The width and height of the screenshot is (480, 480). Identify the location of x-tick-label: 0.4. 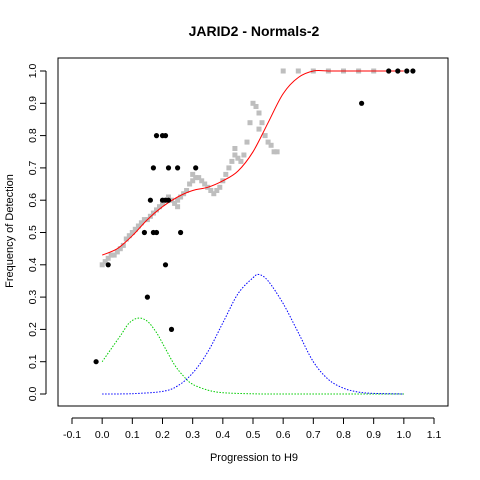
(223, 435).